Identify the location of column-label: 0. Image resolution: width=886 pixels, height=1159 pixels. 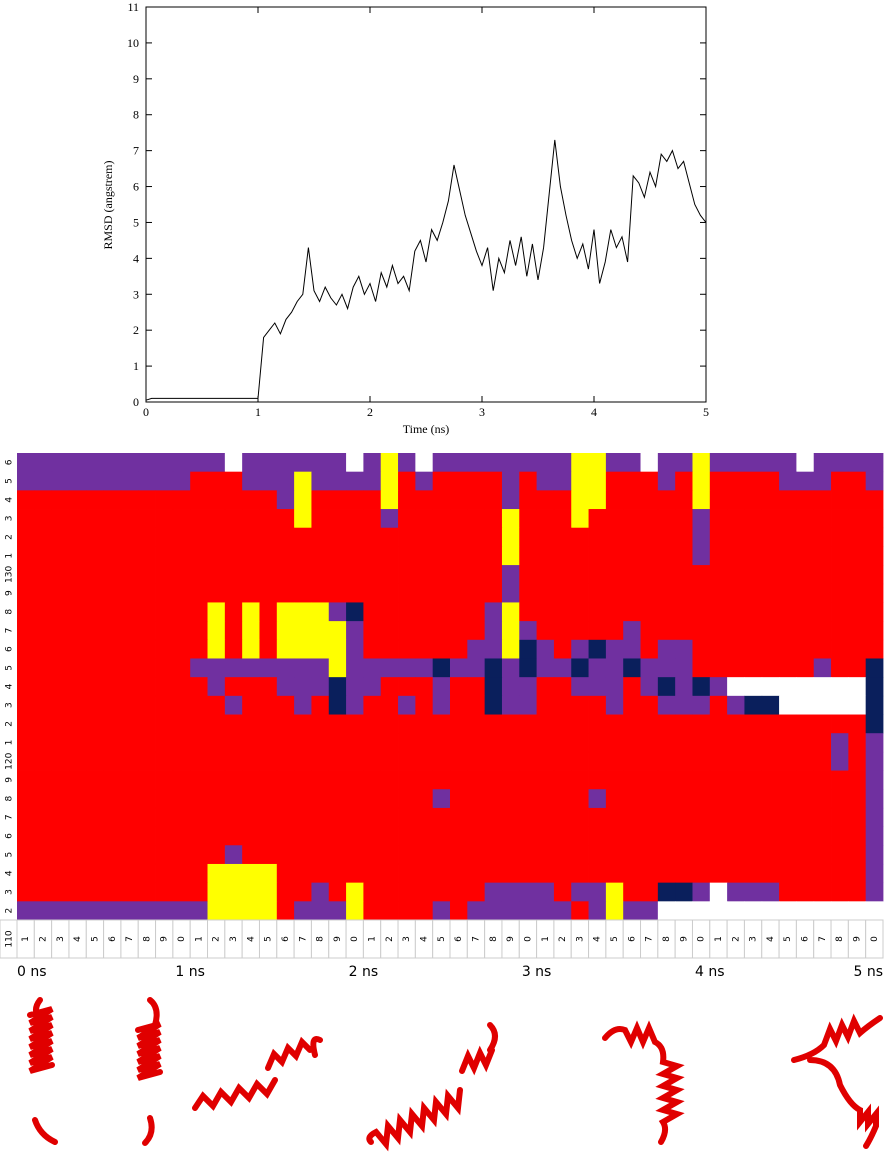
(355, 939).